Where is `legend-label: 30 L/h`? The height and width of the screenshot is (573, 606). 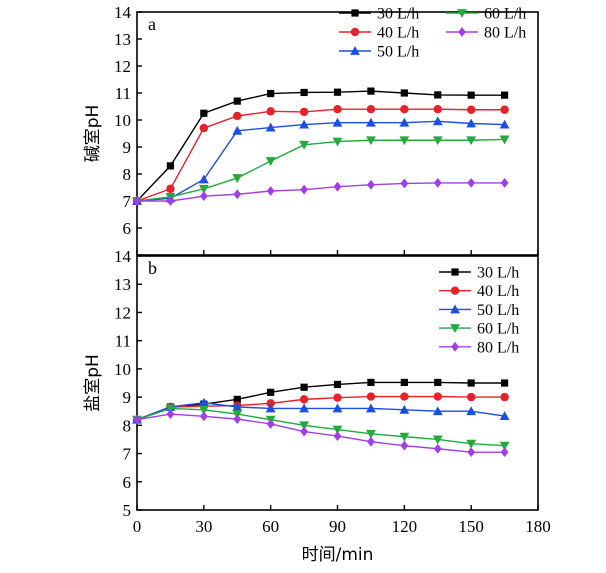
legend-label: 30 L/h is located at coordinates (498, 273).